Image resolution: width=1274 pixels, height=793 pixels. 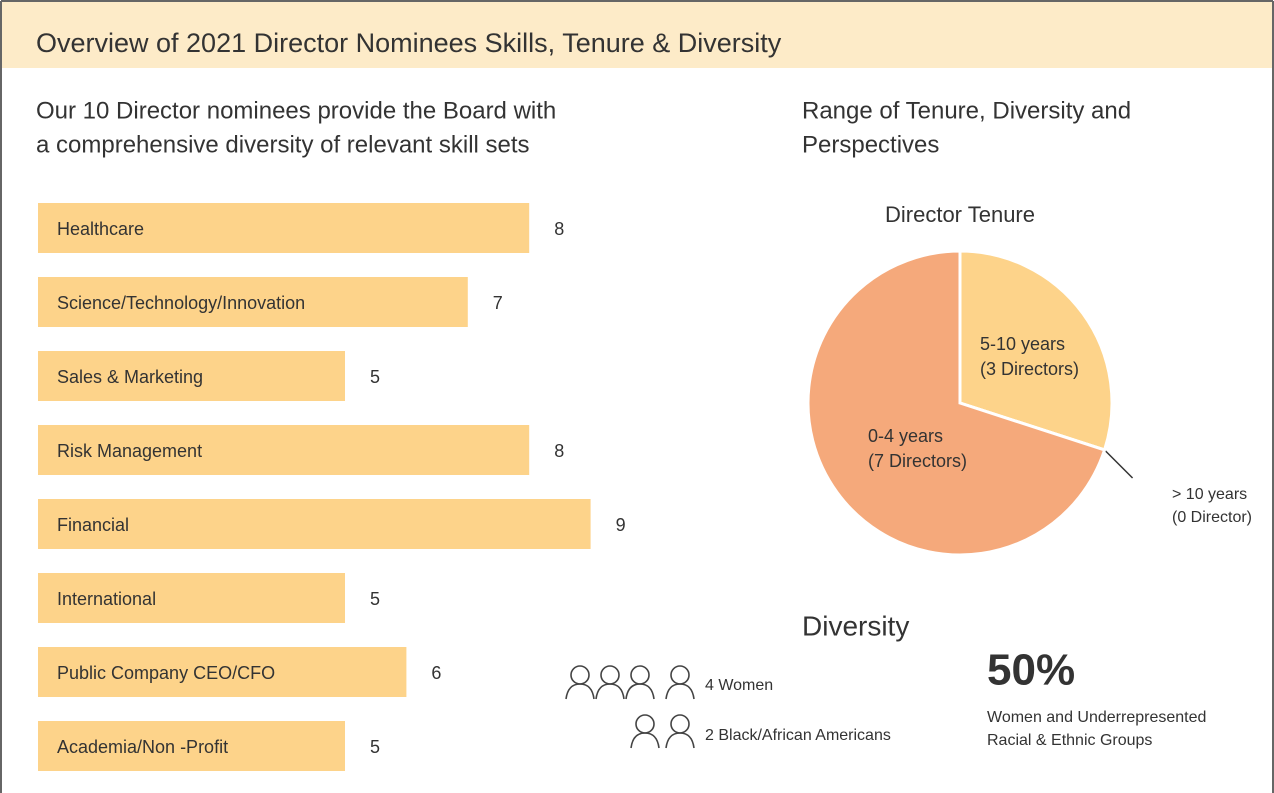 What do you see at coordinates (129, 451) in the screenshot?
I see `bar-label: Risk Management` at bounding box center [129, 451].